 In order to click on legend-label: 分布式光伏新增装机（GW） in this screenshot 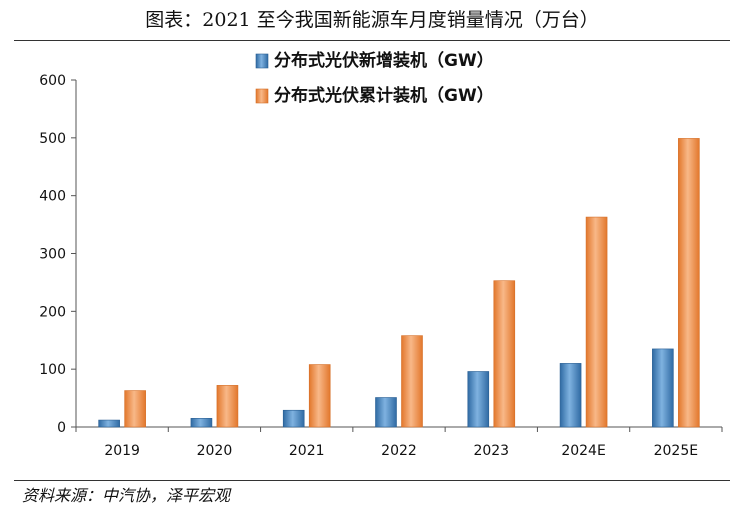, I will do `click(384, 60)`.